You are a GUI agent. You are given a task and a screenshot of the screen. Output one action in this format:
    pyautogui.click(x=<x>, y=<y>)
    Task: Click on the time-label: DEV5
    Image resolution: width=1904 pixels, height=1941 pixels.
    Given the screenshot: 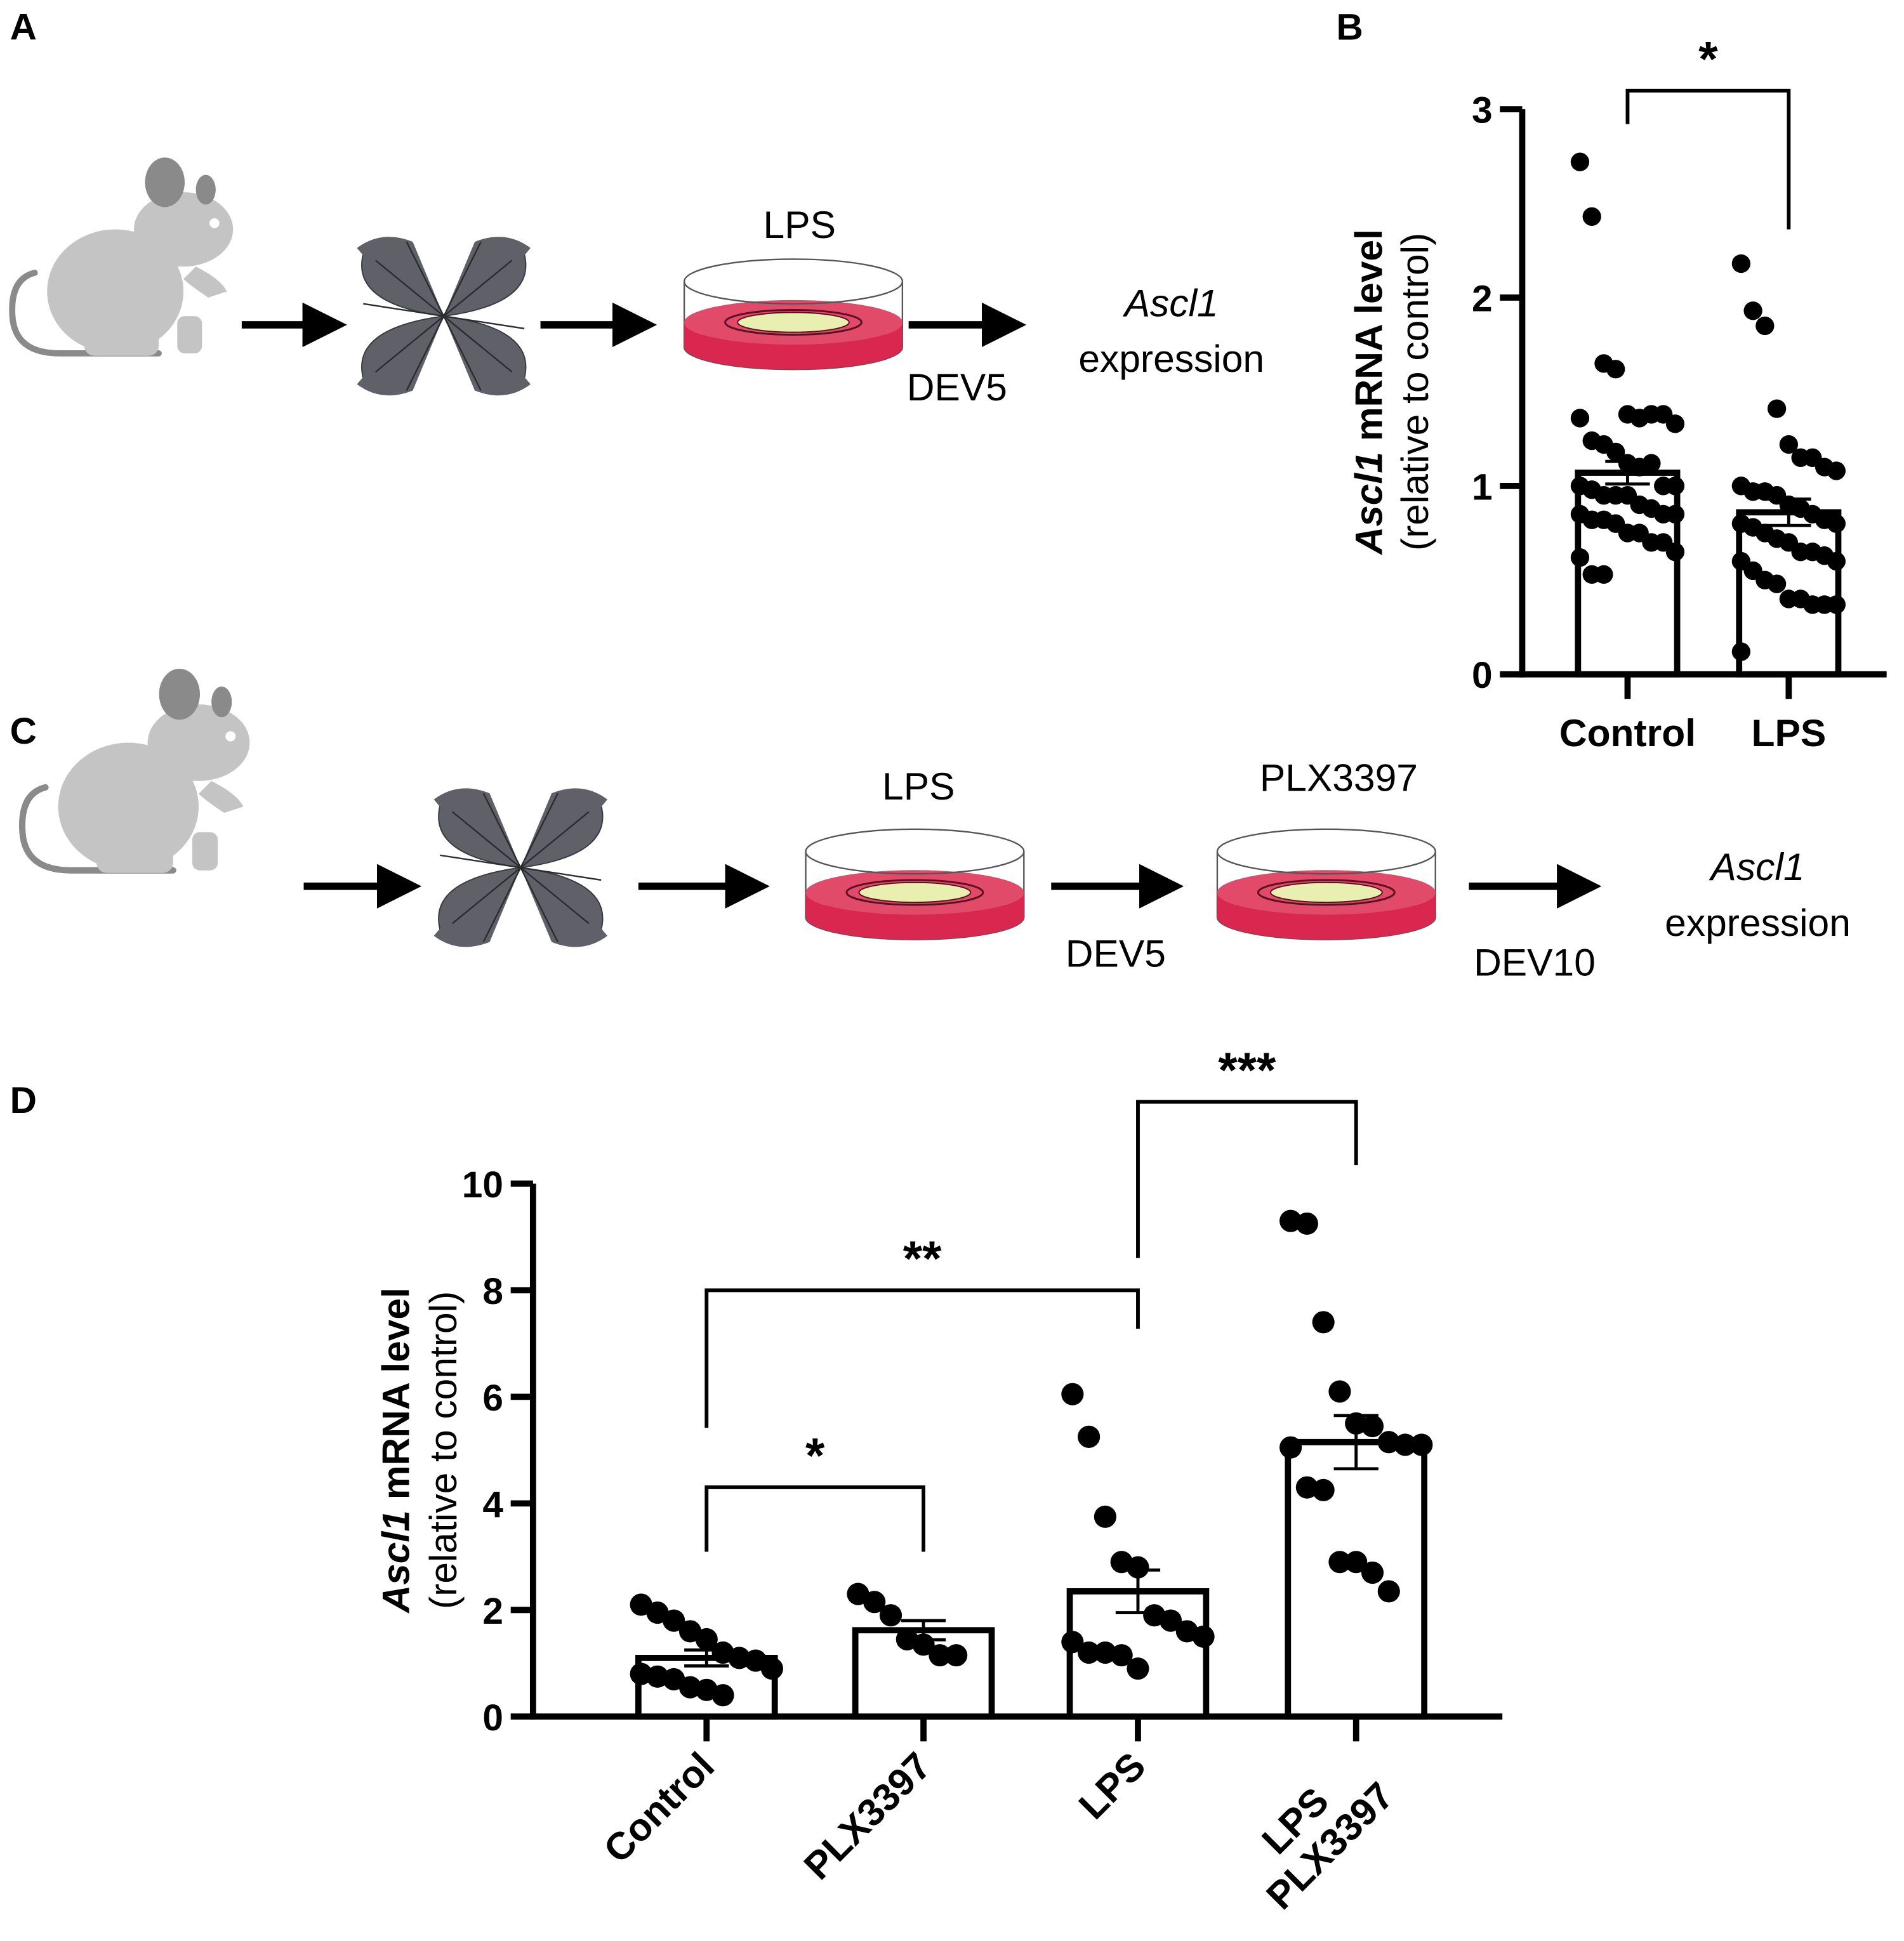 What is the action you would take?
    pyautogui.click(x=957, y=387)
    